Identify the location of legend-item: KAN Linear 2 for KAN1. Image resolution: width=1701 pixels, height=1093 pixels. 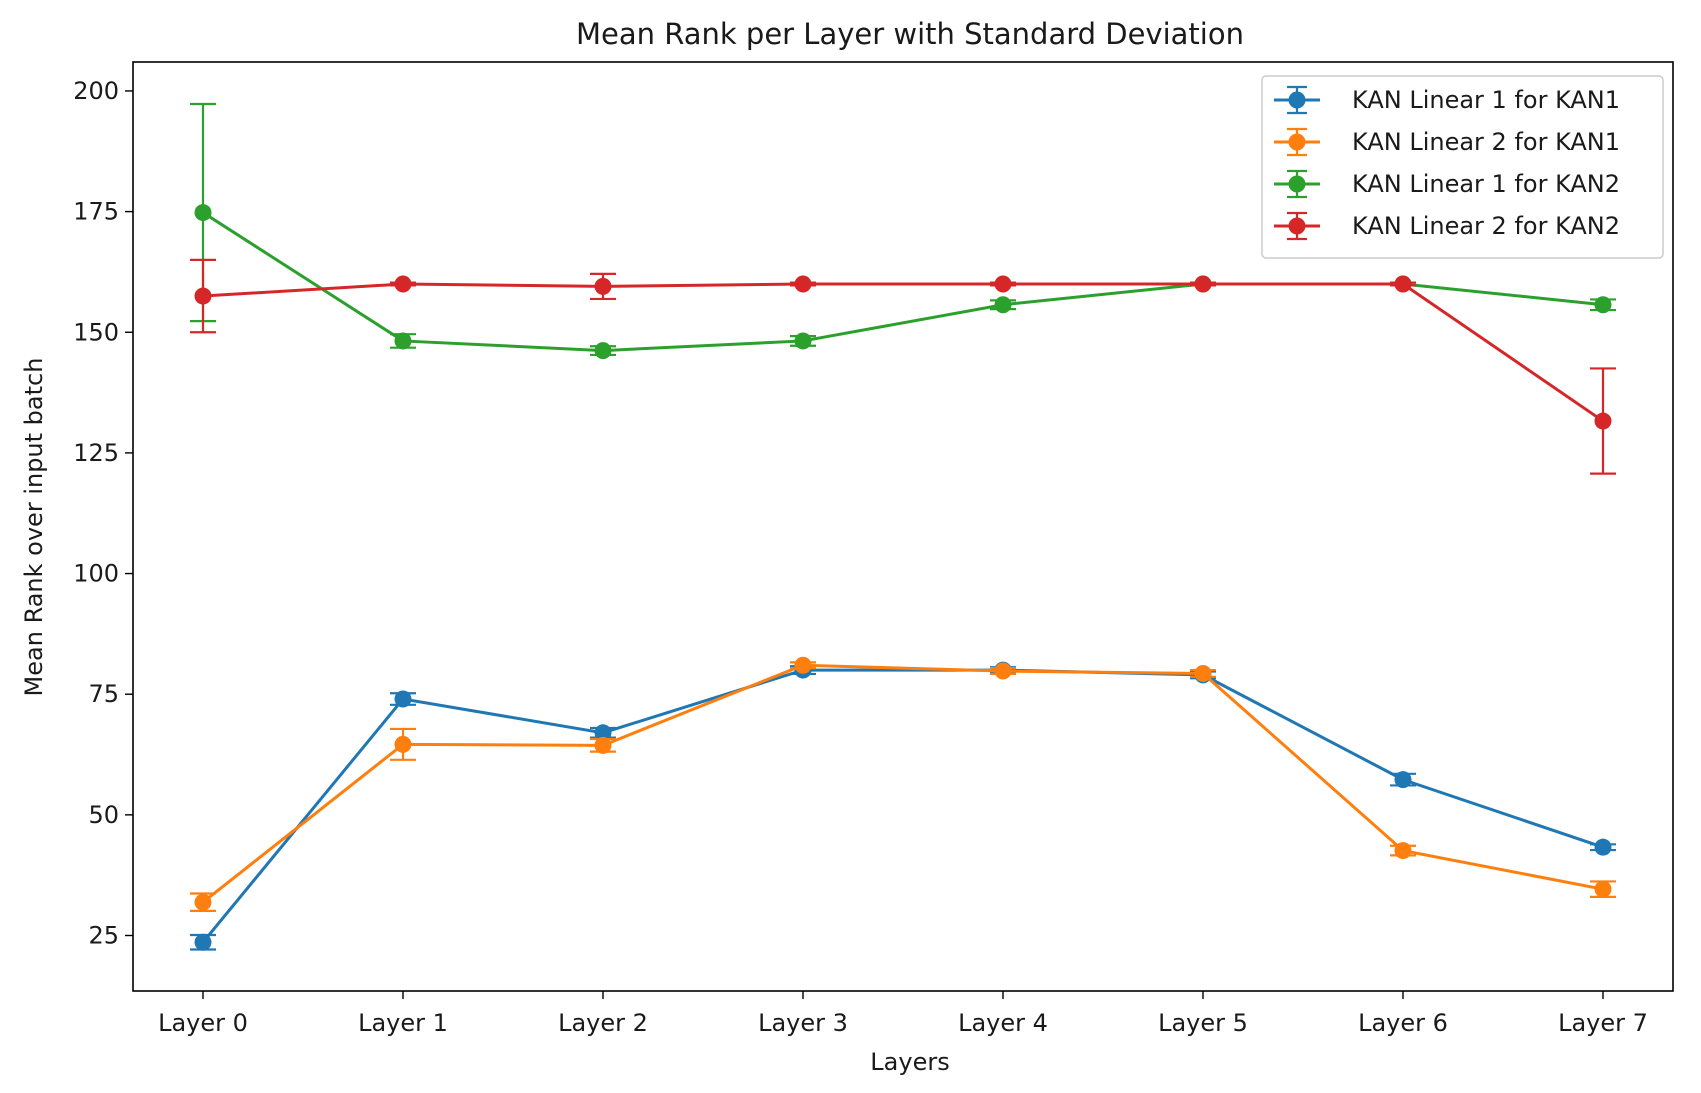
(1447, 142).